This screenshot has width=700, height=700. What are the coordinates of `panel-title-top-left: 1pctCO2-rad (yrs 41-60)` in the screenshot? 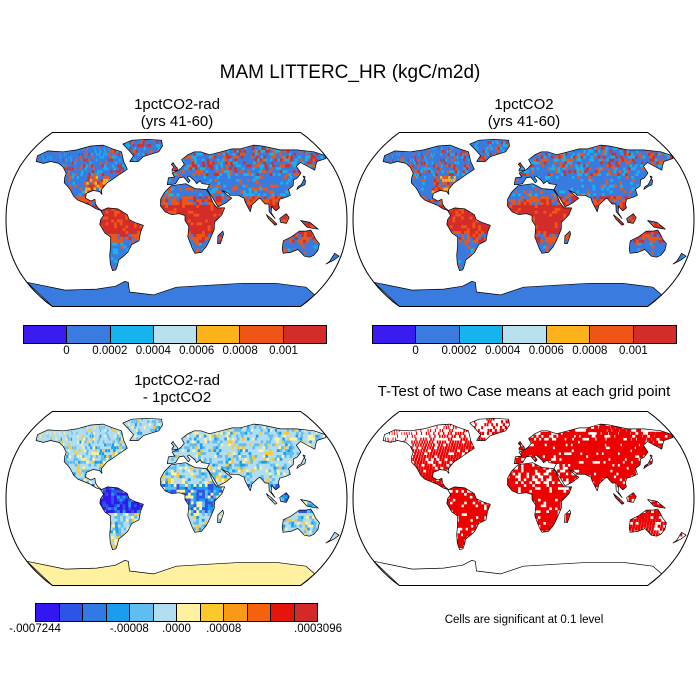 It's located at (177, 113).